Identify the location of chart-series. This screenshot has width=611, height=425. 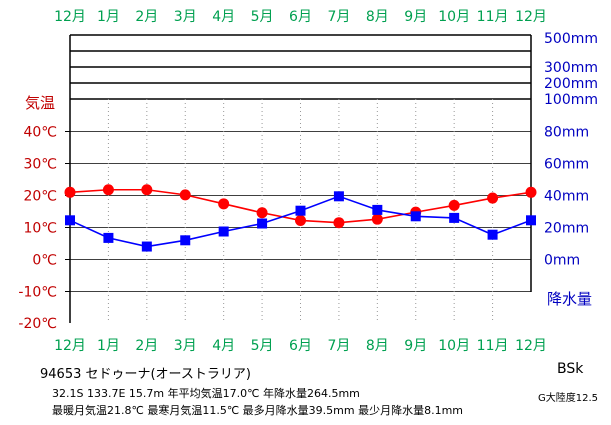
(300, 218).